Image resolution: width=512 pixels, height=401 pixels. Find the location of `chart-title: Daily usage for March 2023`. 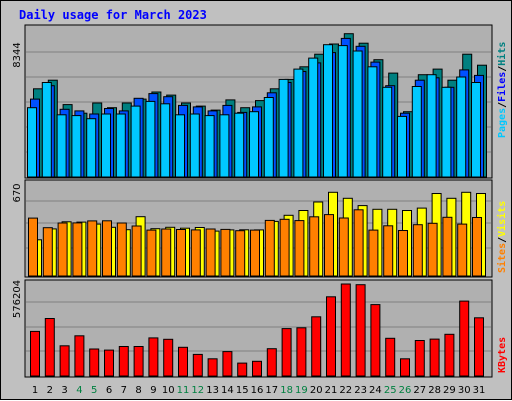

chart-title: Daily usage for March 2023 is located at coordinates (113, 15).